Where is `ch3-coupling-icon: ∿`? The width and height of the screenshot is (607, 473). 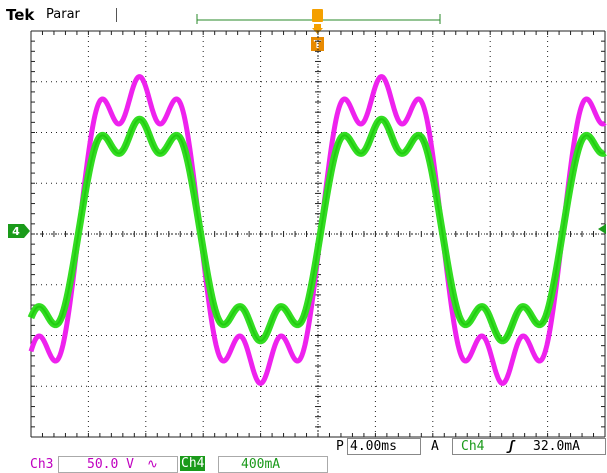
ch3-coupling-icon: ∿ is located at coordinates (152, 464).